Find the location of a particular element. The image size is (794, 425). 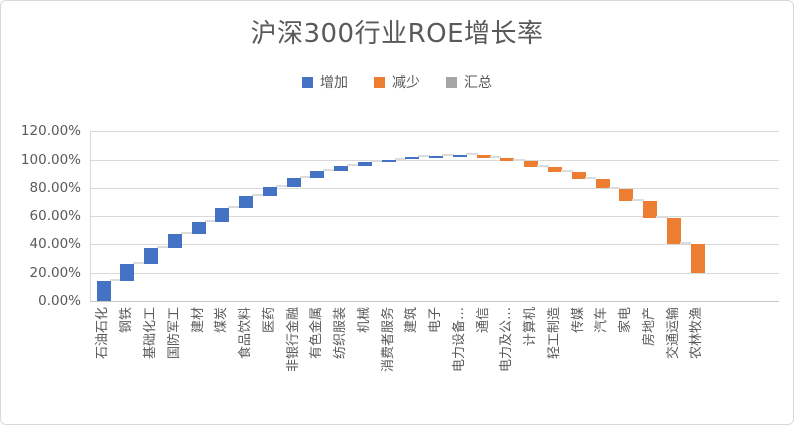

y-axis-label: 60.00% is located at coordinates (55, 216).